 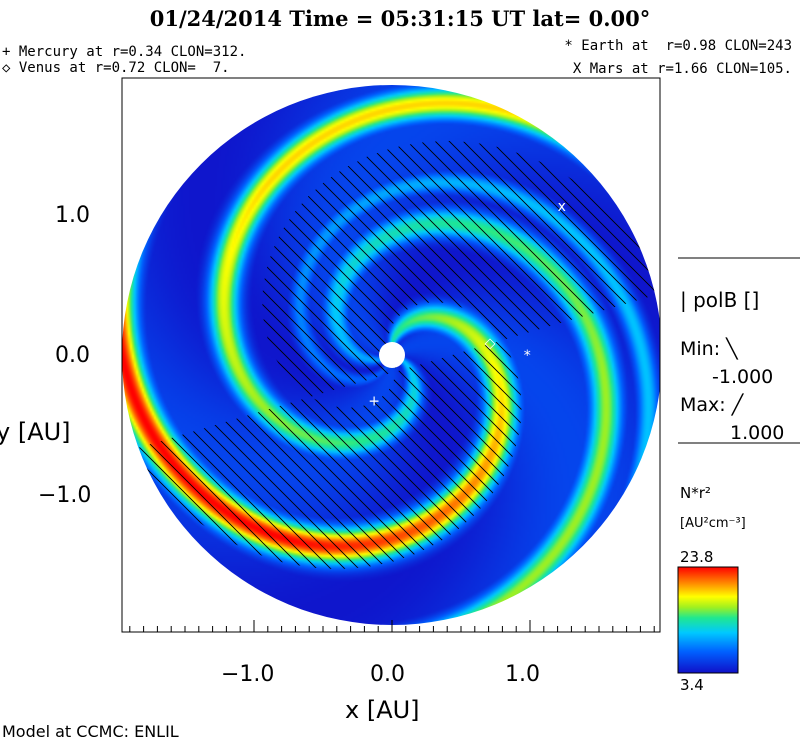 What do you see at coordinates (400, 18) in the screenshot?
I see `plot-title: 01/24/2014 Time = 05:31:15 UT lat= 0.00°` at bounding box center [400, 18].